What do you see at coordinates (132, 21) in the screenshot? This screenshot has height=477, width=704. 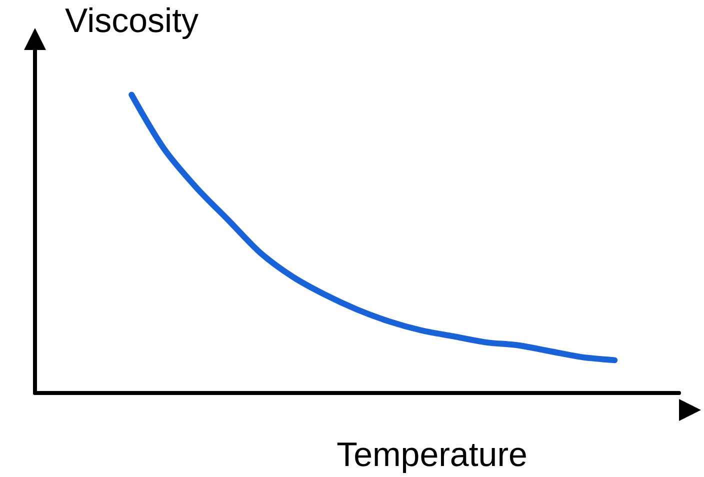 I see `y-axis-title: Viscosity` at bounding box center [132, 21].